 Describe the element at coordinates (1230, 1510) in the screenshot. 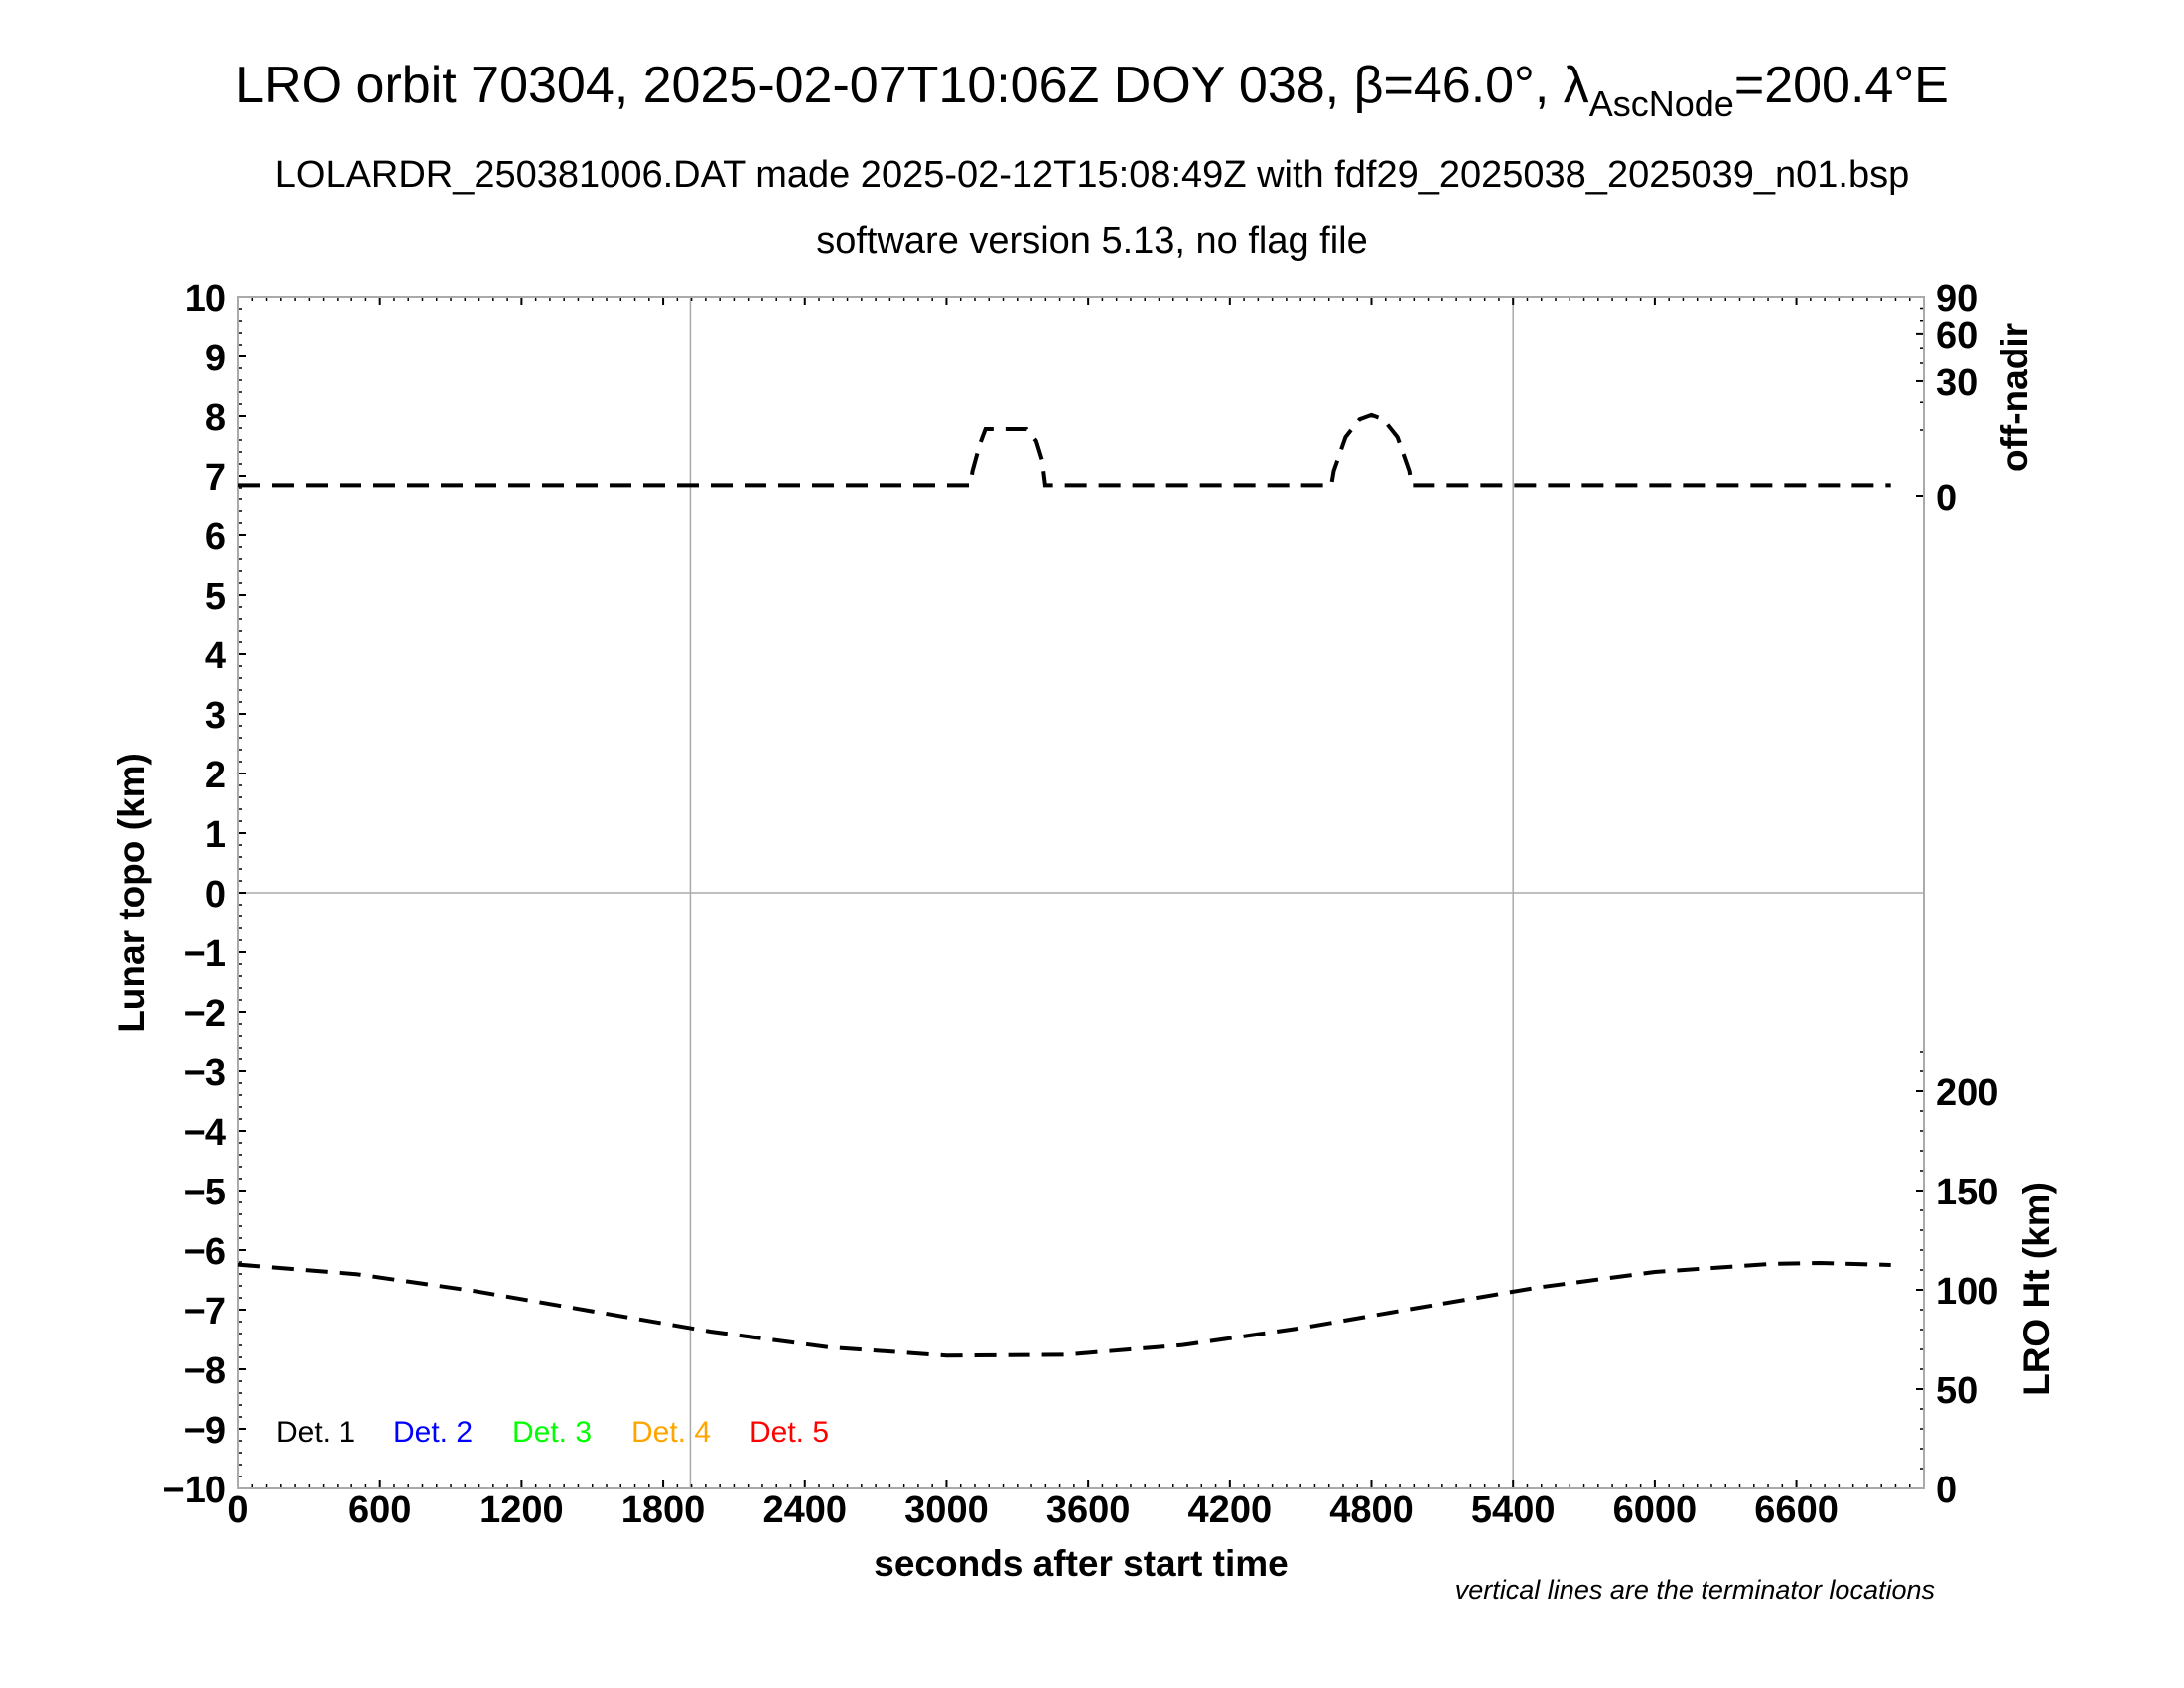

I see `x-tick-label: 4200` at that location.